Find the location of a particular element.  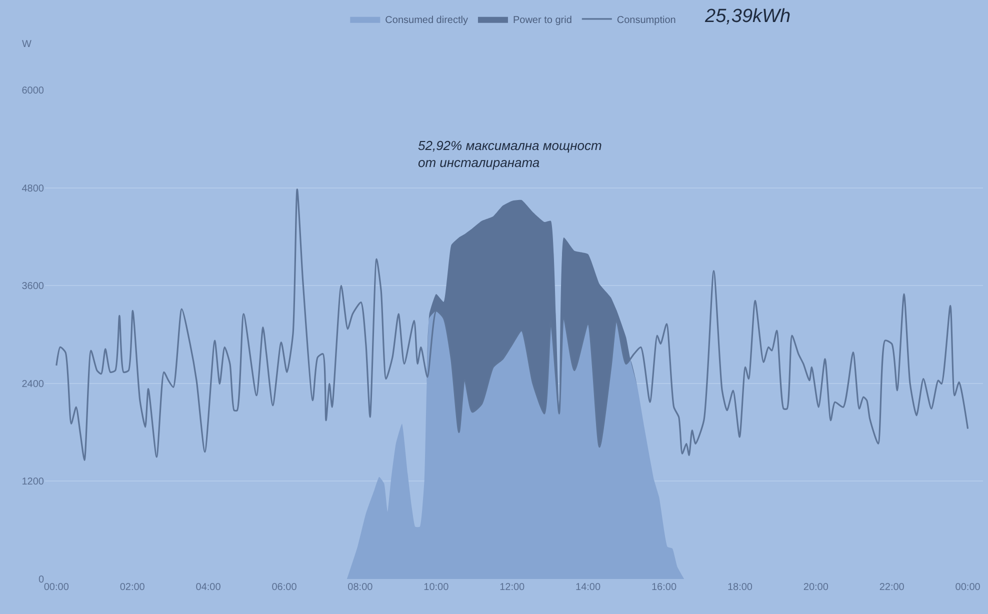

x-tick-label: 06:00 is located at coordinates (285, 587).